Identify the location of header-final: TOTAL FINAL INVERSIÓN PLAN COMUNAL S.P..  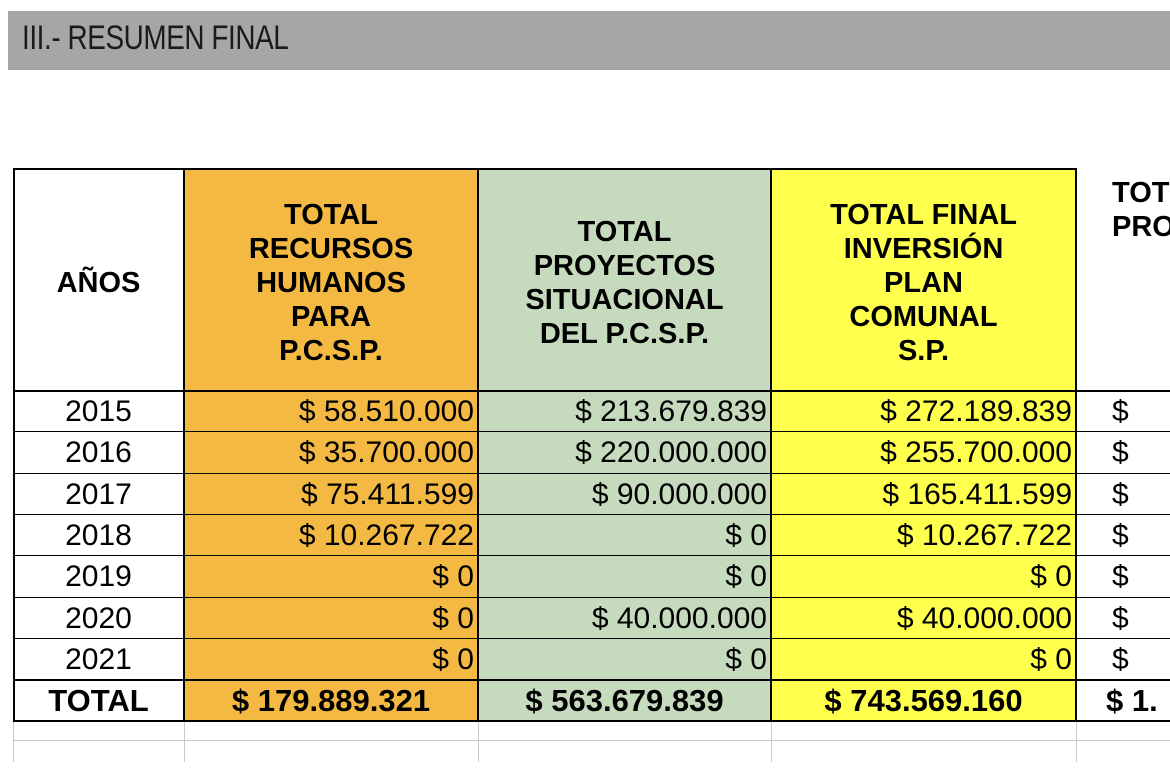
(923, 279).